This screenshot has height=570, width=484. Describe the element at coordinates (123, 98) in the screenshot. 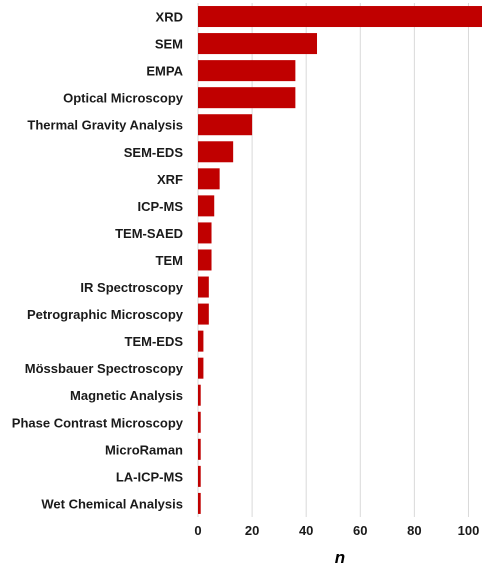

I see `category-label: Optical Microscopy` at that location.